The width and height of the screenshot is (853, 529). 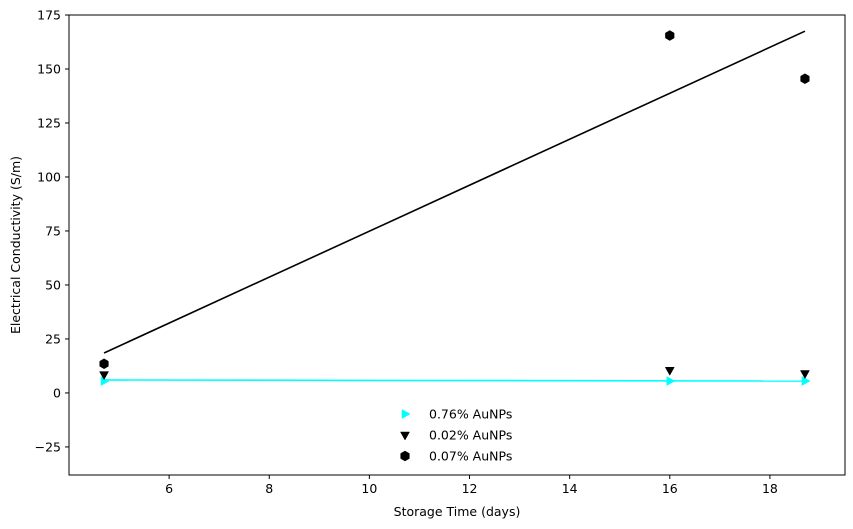 I want to click on x-axis: 6 8 10 12 14 16 18, so click(x=471, y=485).